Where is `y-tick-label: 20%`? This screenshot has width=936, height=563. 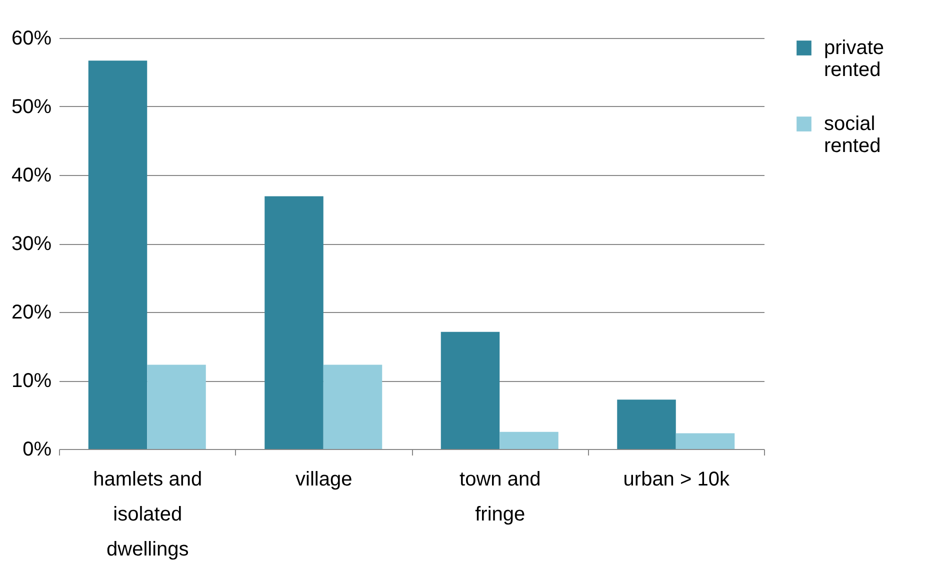 y-tick-label: 20% is located at coordinates (31, 313).